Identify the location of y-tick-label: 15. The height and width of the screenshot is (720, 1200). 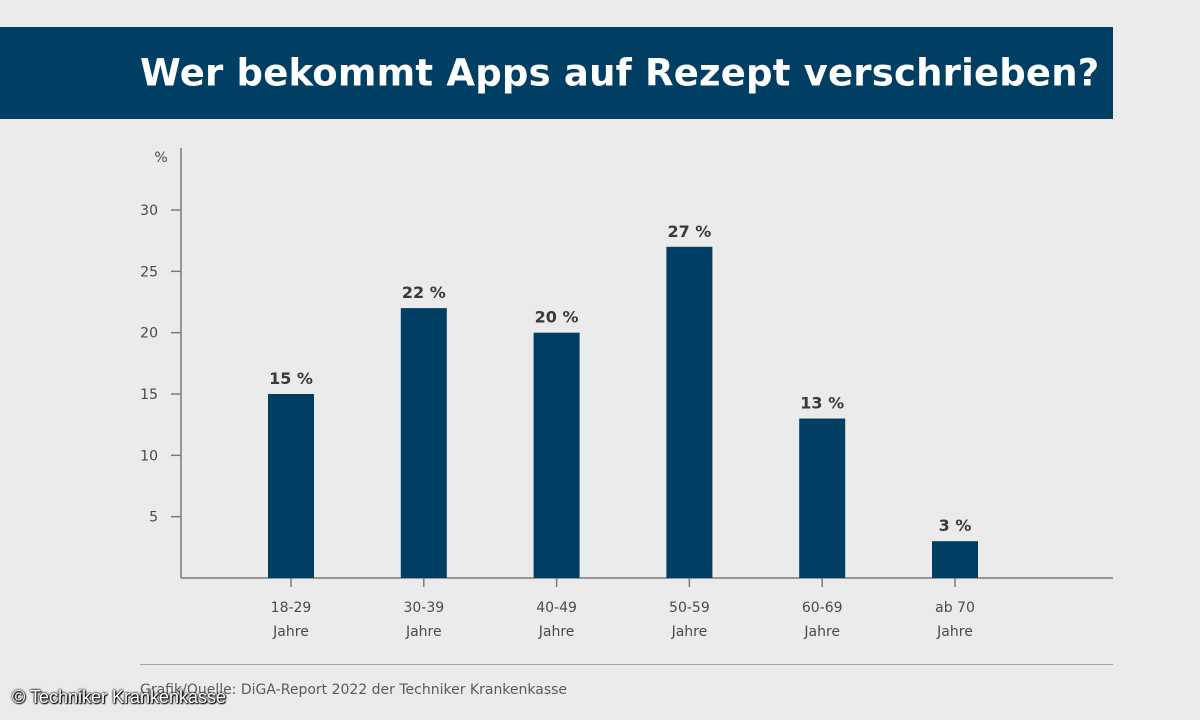
(149, 395).